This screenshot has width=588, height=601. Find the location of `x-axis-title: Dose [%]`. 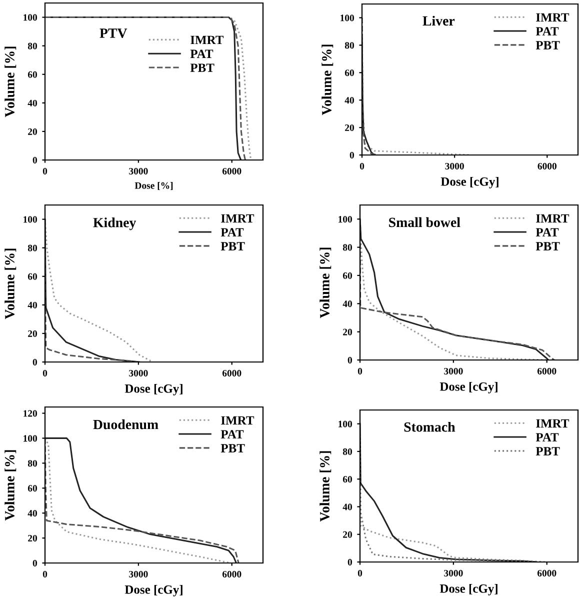

x-axis-title: Dose [%] is located at coordinates (153, 186).